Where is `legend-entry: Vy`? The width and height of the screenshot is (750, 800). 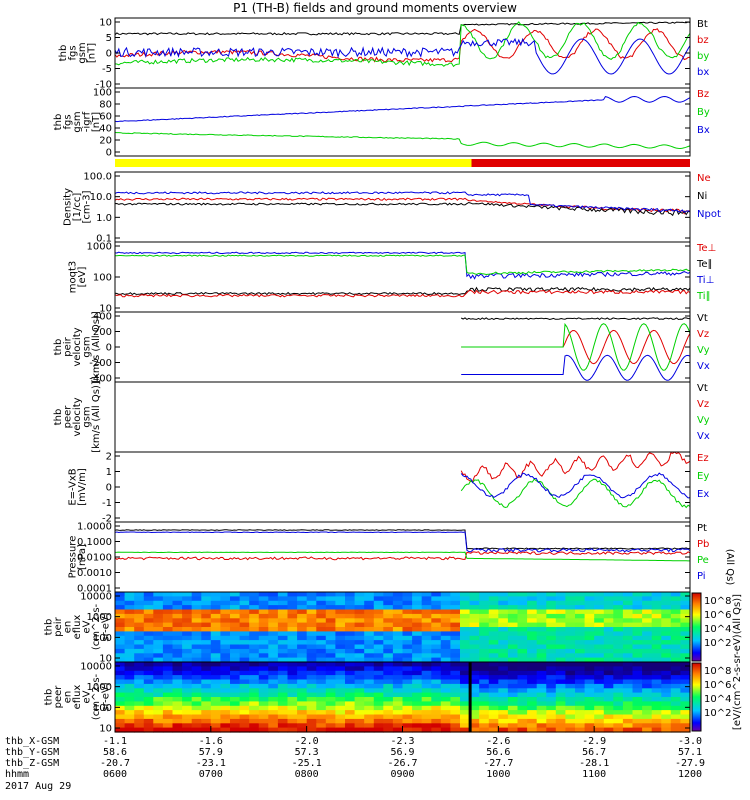 legend-entry: Vy is located at coordinates (703, 350).